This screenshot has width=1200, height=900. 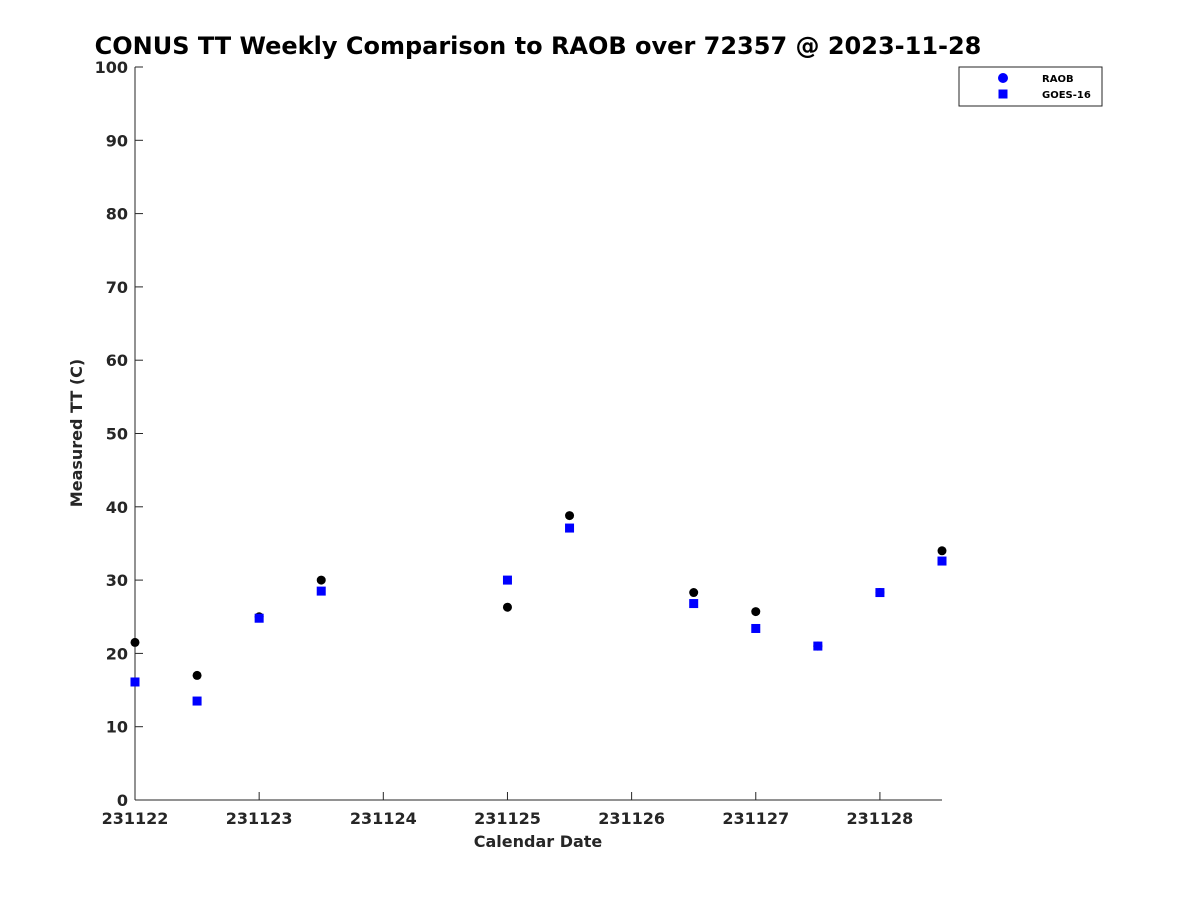 I want to click on x-axis-label: Calendar Date, so click(x=538, y=841).